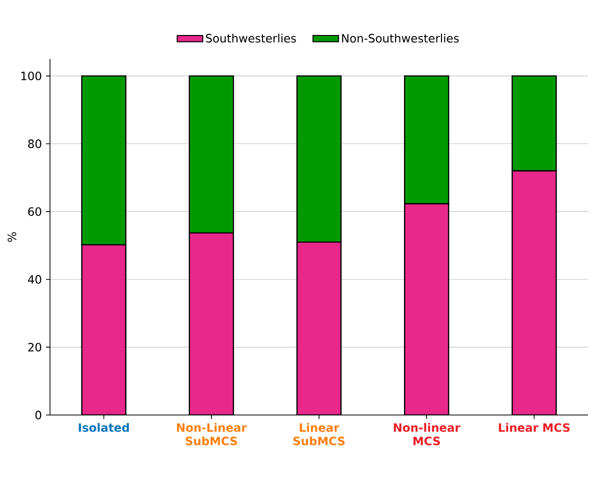 The width and height of the screenshot is (612, 490). I want to click on y-tick-label: 60, so click(35, 211).